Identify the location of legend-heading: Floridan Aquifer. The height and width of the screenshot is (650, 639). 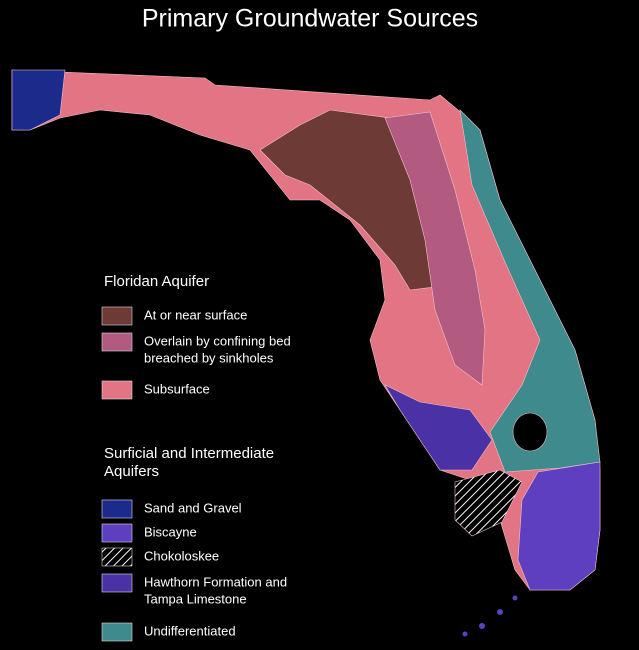
(156, 281).